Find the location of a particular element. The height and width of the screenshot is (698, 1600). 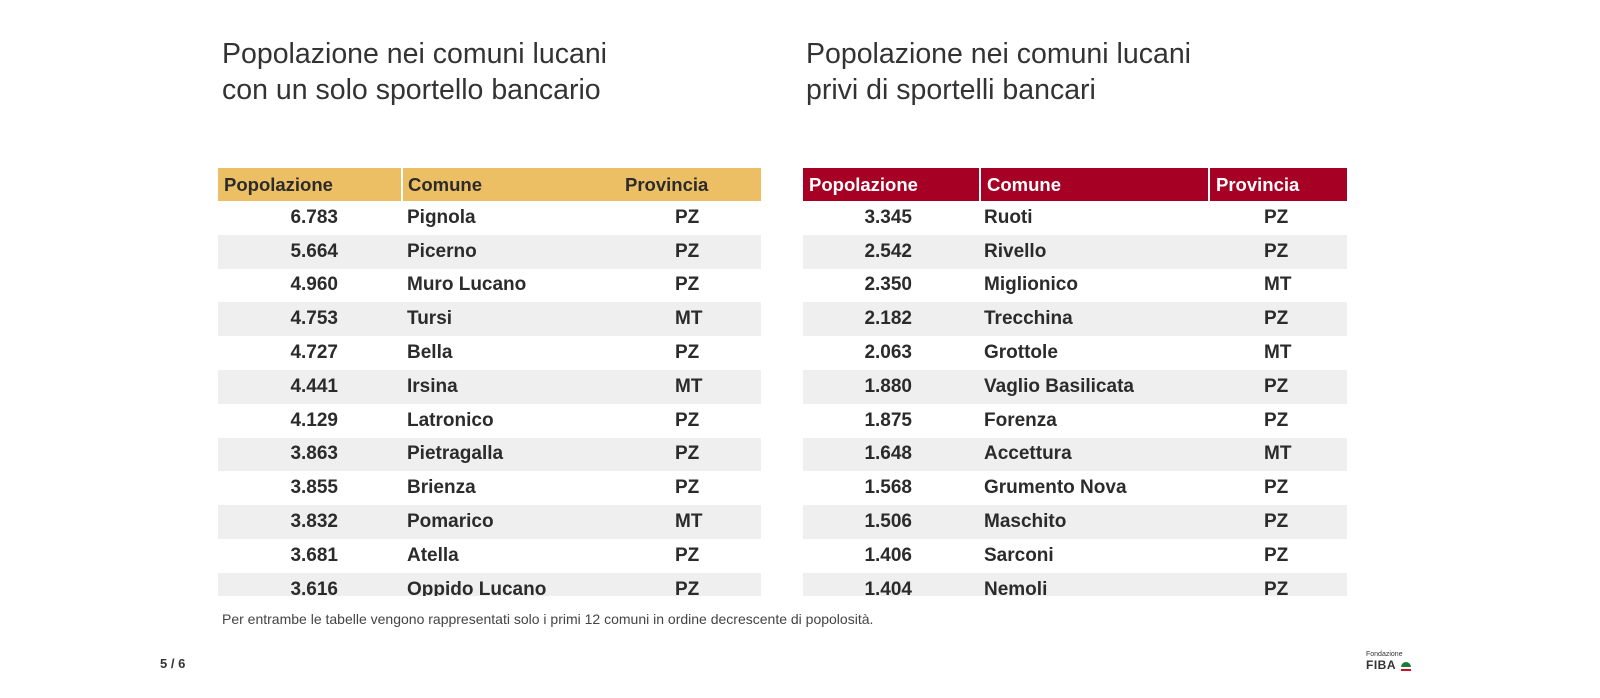

left-cell-popolazione: 3.616 is located at coordinates (310, 584).